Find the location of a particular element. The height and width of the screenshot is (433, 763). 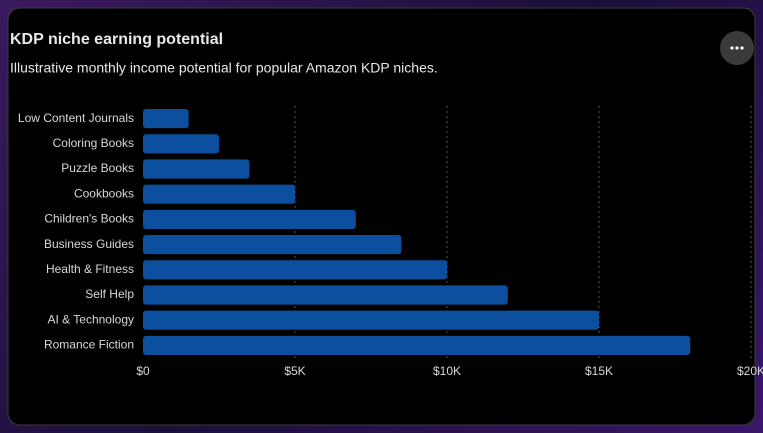

menu-button is located at coordinates (737, 48).